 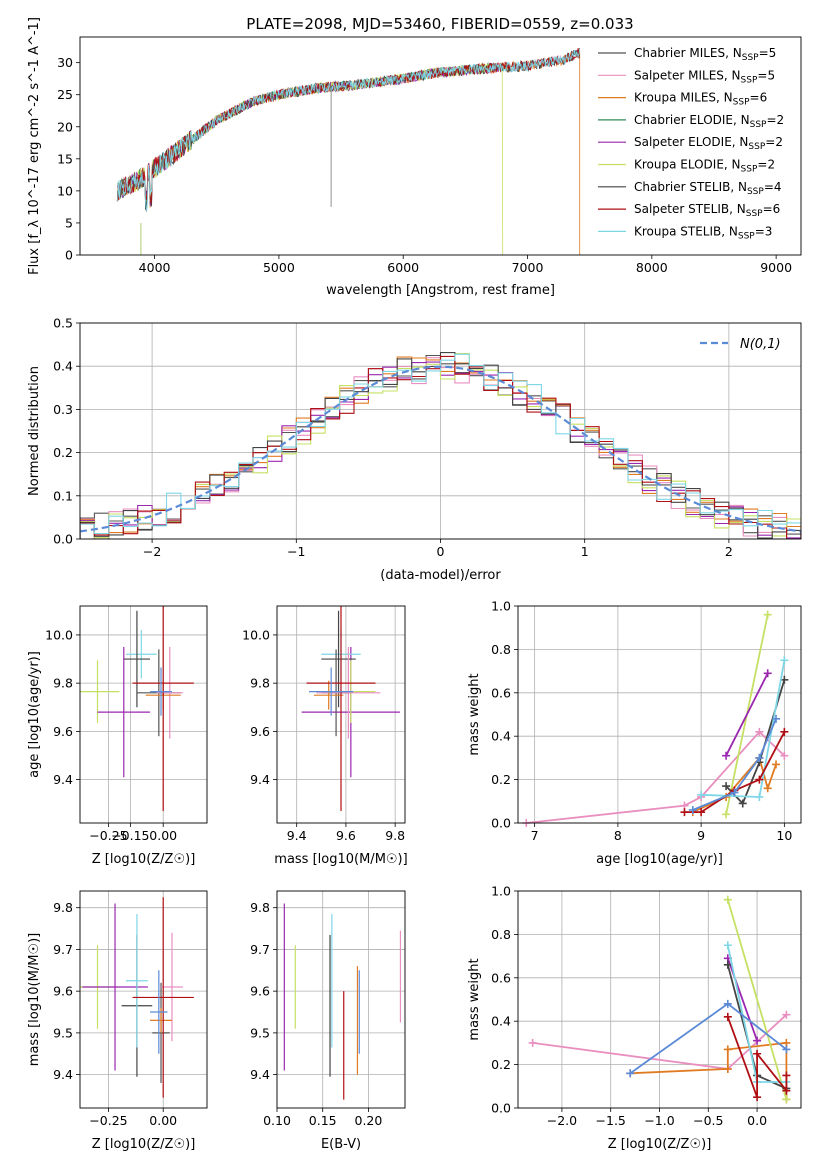 I want to click on x-tick-label: 0.20, so click(x=369, y=1120).